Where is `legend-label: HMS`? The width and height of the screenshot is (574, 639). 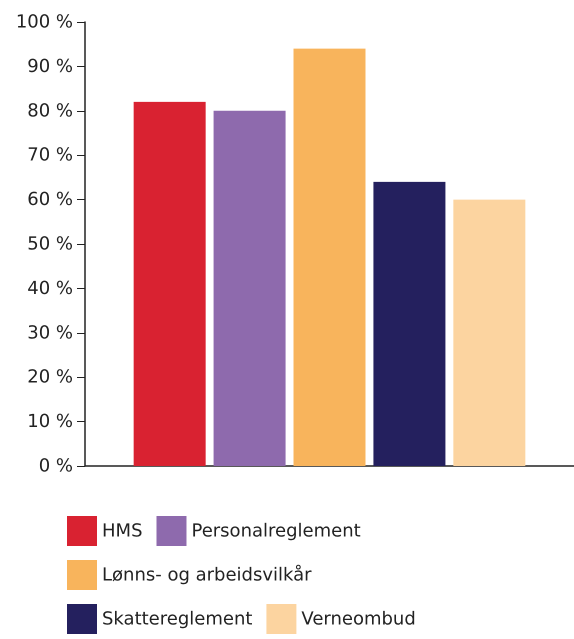 legend-label: HMS is located at coordinates (122, 531).